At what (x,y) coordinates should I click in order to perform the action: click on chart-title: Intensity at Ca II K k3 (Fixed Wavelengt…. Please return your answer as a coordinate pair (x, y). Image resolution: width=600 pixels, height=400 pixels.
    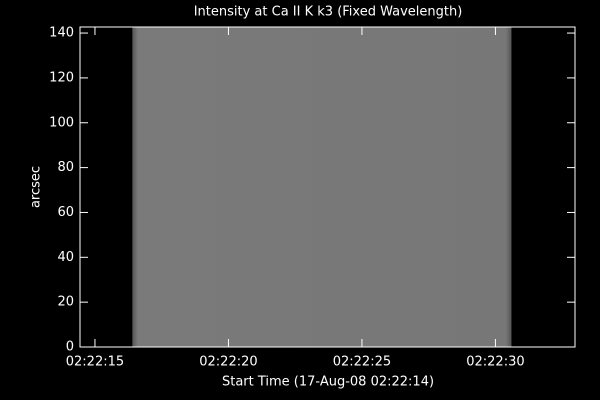
    Looking at the image, I should click on (328, 12).